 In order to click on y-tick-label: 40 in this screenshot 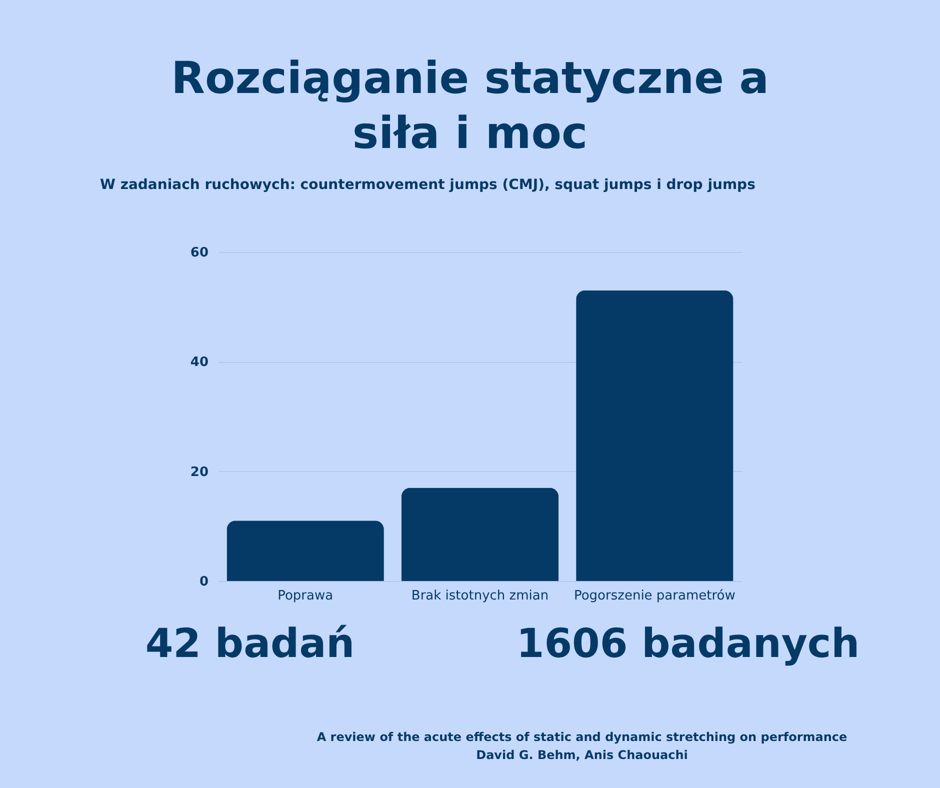, I will do `click(199, 362)`.